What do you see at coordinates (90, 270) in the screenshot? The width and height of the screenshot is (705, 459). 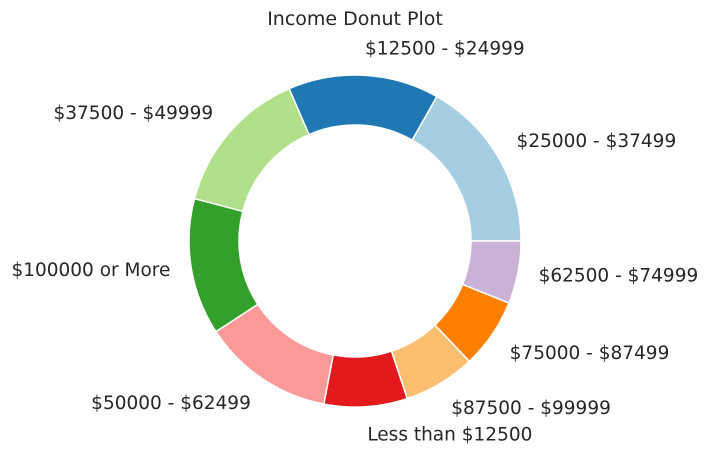 I see `slice-label-3: $100000 or More` at bounding box center [90, 270].